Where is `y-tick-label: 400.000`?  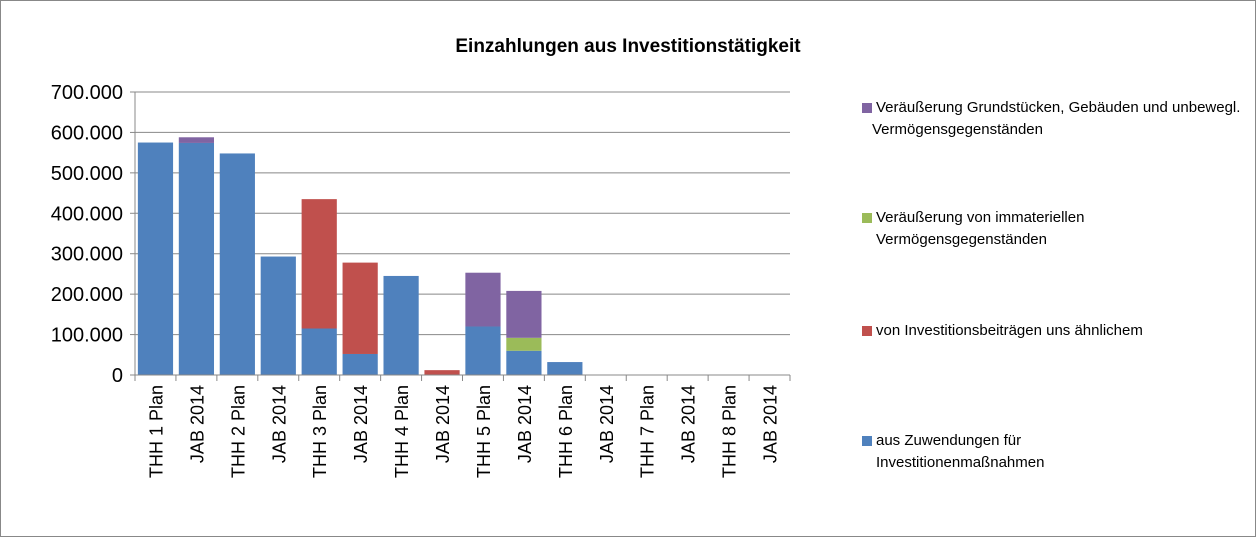
y-tick-label: 400.000 is located at coordinates (87, 214).